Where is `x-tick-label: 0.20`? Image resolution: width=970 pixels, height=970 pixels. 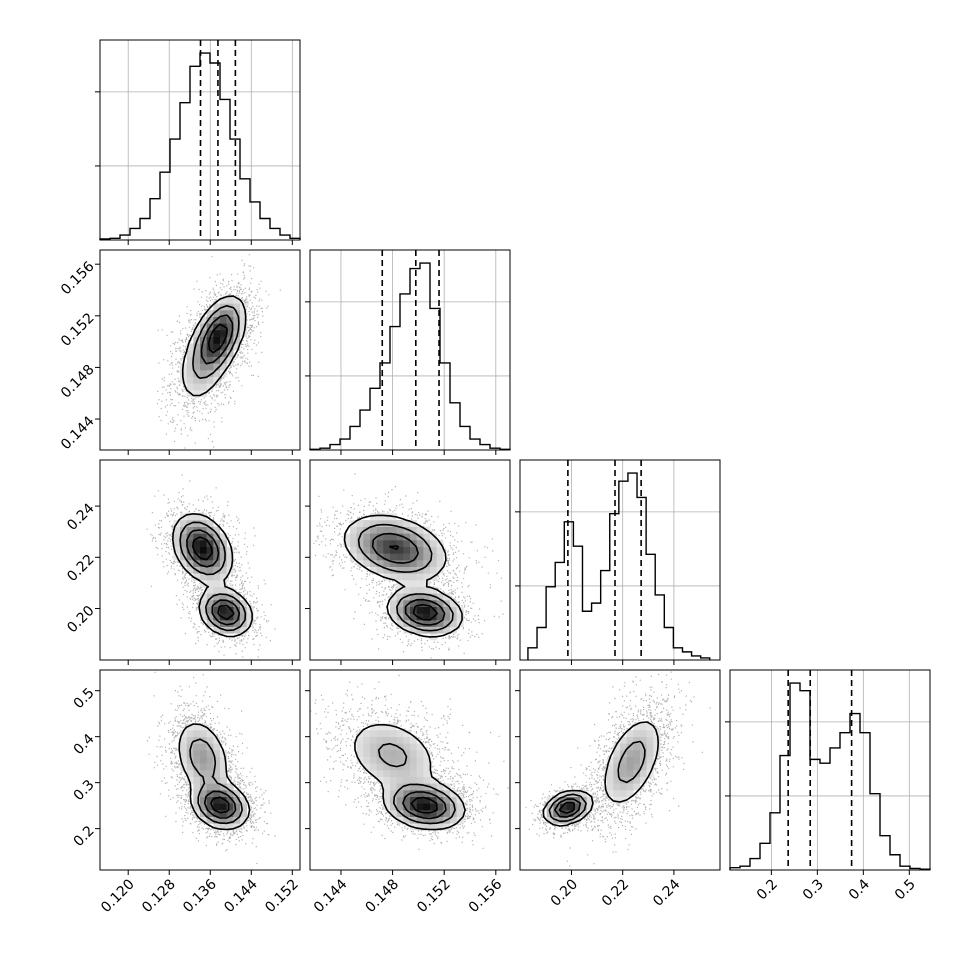
x-tick-label: 0.20 is located at coordinates (564, 892).